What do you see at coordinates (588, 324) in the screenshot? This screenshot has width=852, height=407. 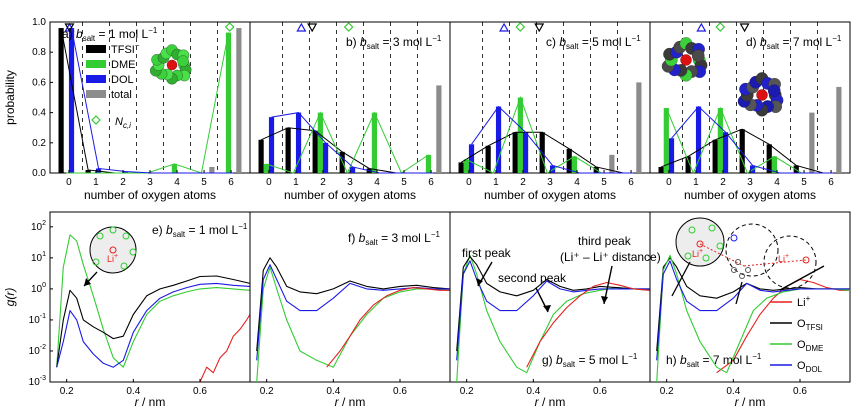 I see `rdf-line-li-plus` at bounding box center [588, 324].